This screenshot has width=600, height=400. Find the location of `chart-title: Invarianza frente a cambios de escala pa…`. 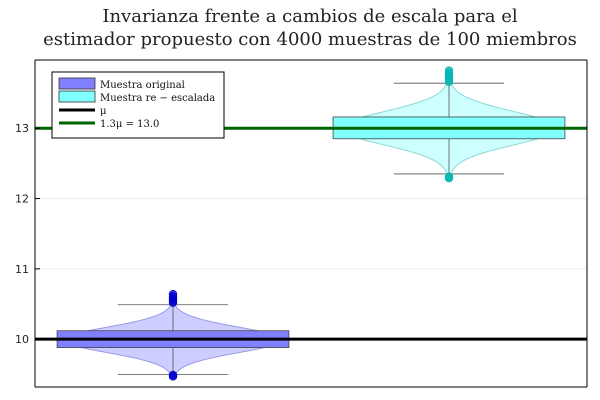

chart-title: Invarianza frente a cambios de escala pa… is located at coordinates (310, 28).